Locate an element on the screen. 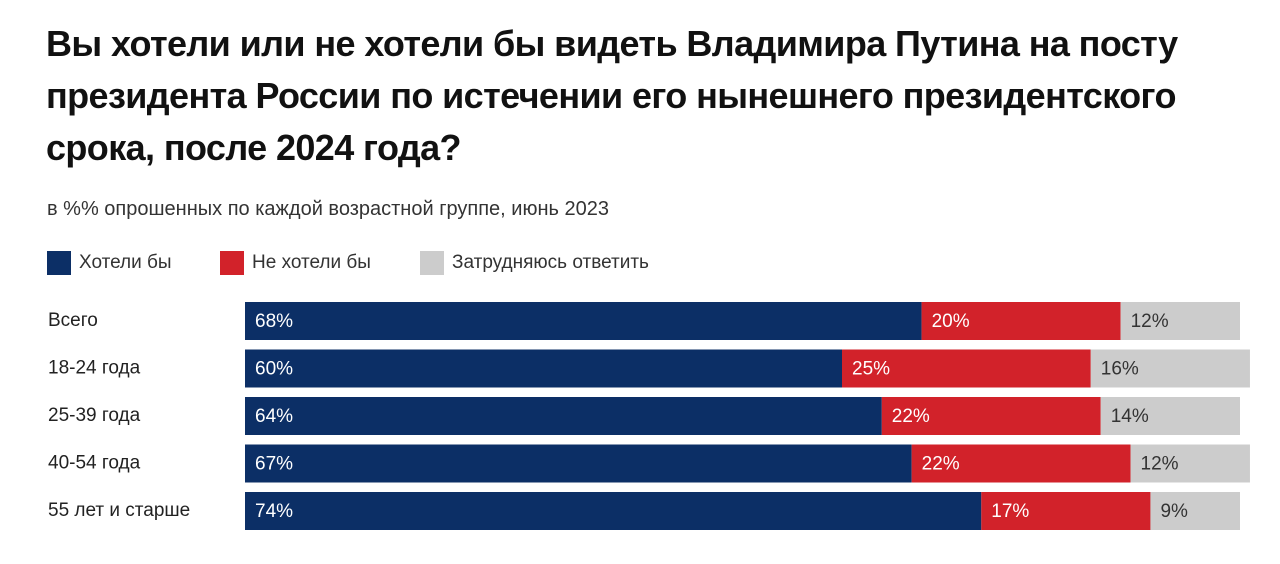  y-tick-label: 40-54 года is located at coordinates (94, 463).